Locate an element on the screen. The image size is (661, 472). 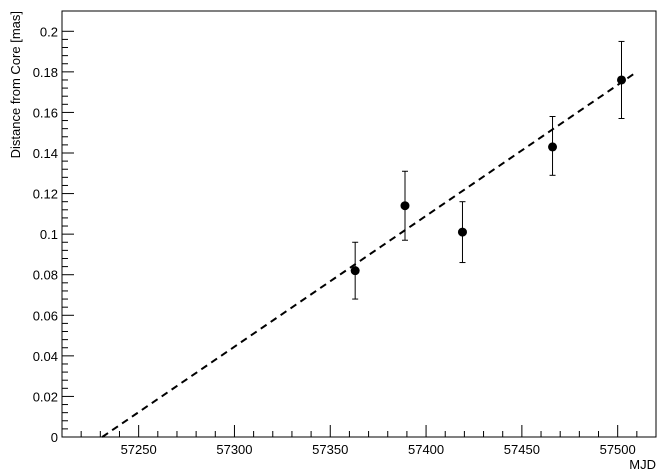
x-tick-label: 57350 is located at coordinates (330, 449).